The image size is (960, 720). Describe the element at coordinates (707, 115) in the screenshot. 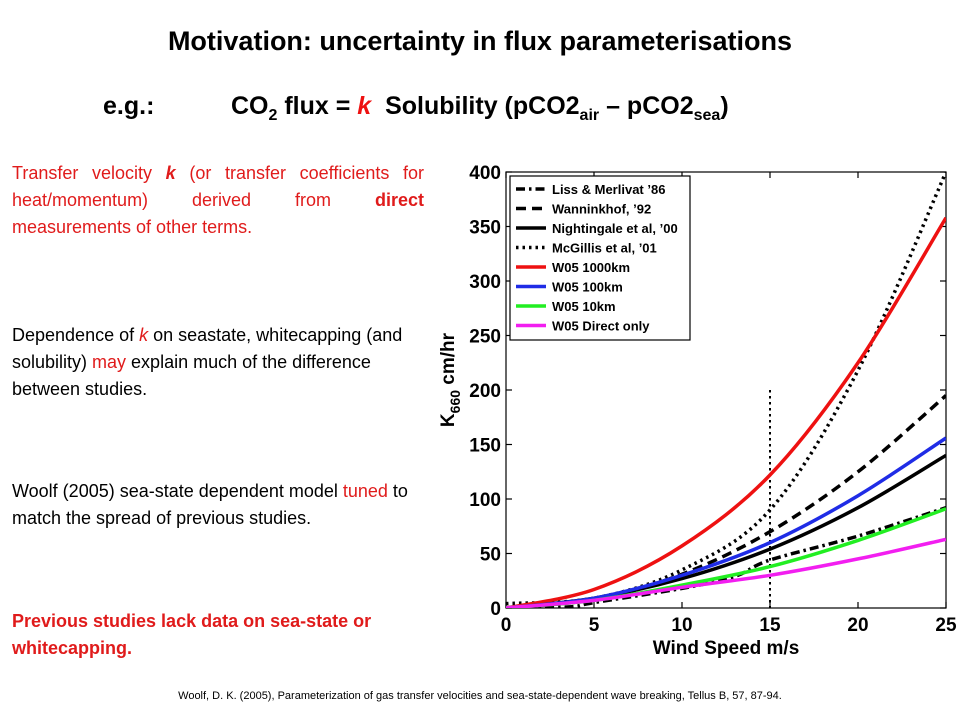

I see `sea-subscript: sea` at that location.